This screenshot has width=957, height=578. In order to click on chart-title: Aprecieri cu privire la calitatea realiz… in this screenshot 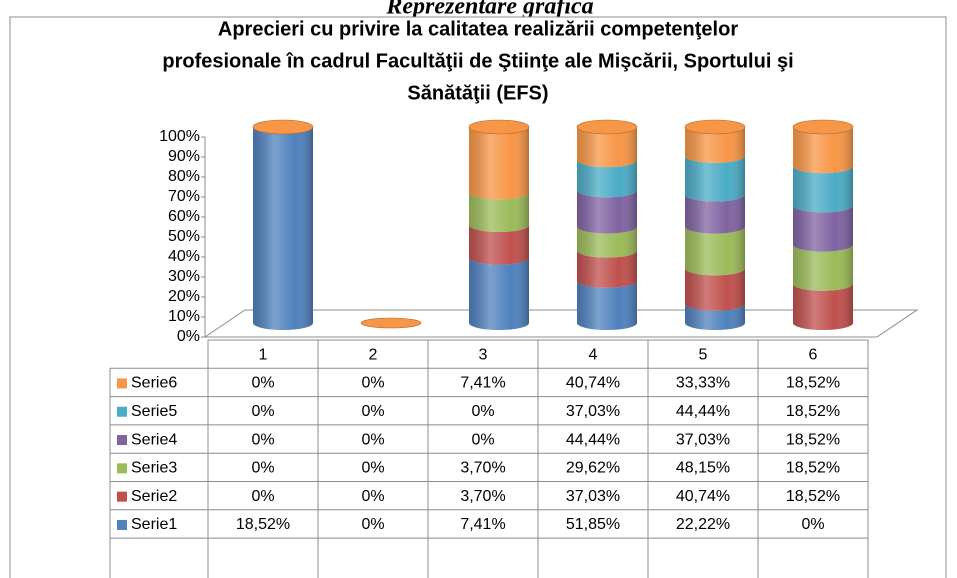, I will do `click(478, 29)`.